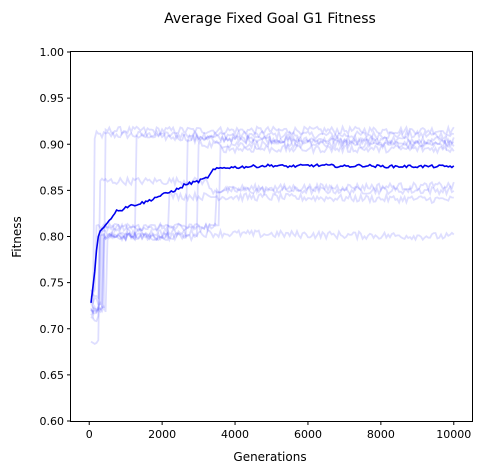 Image resolution: width=483 pixels, height=474 pixels. Describe the element at coordinates (52, 375) in the screenshot. I see `y-tick-label: 0.65` at that location.